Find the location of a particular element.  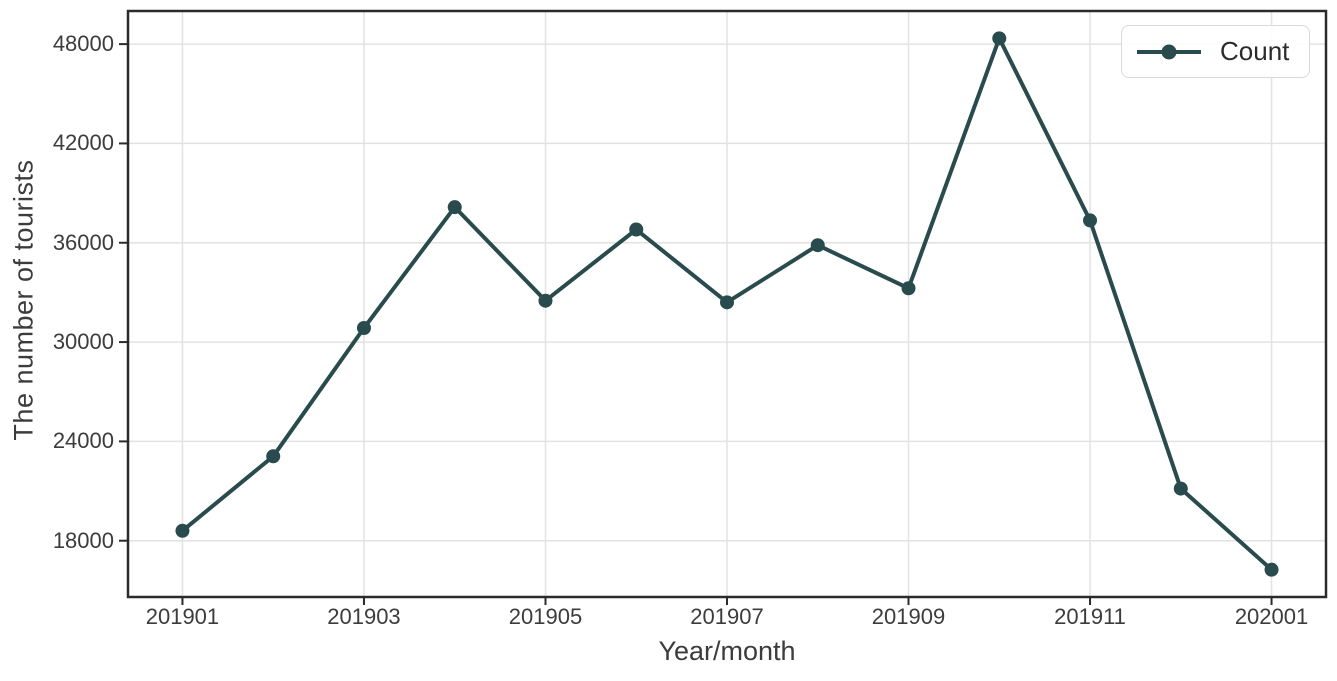

x-axis-title: Year/month is located at coordinates (727, 651).